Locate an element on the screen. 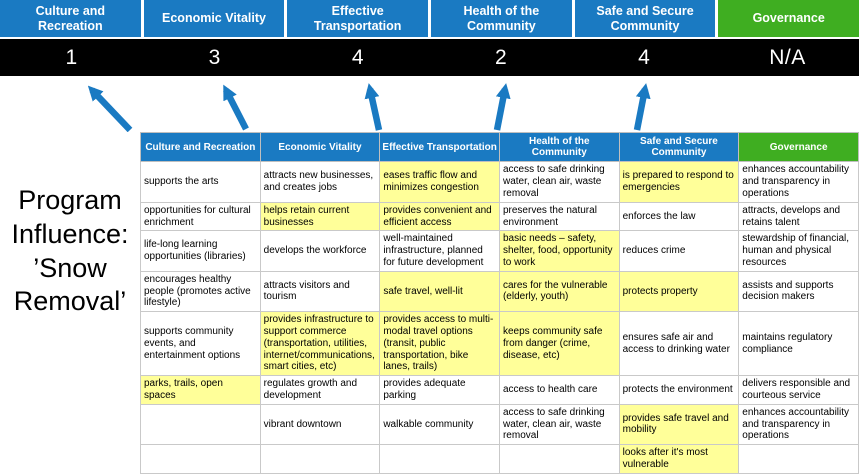 This screenshot has height=474, width=859. matrix-cell: provides safe travel and mobility is located at coordinates (679, 424).